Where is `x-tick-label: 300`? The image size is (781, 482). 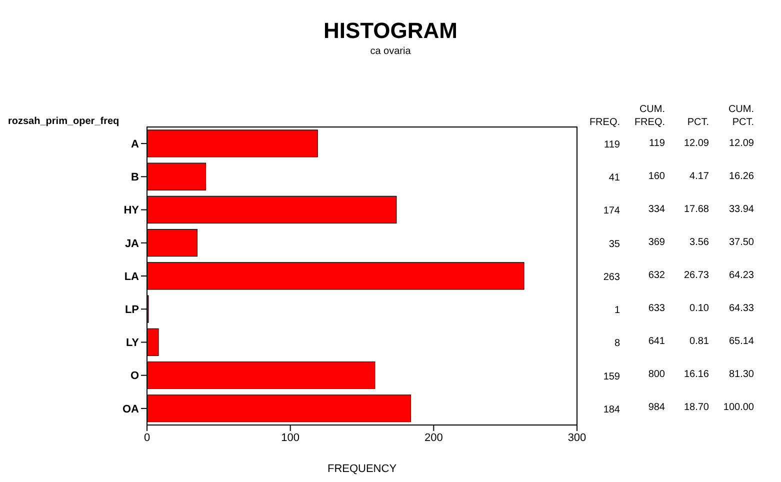 x-tick-label: 300 is located at coordinates (577, 438).